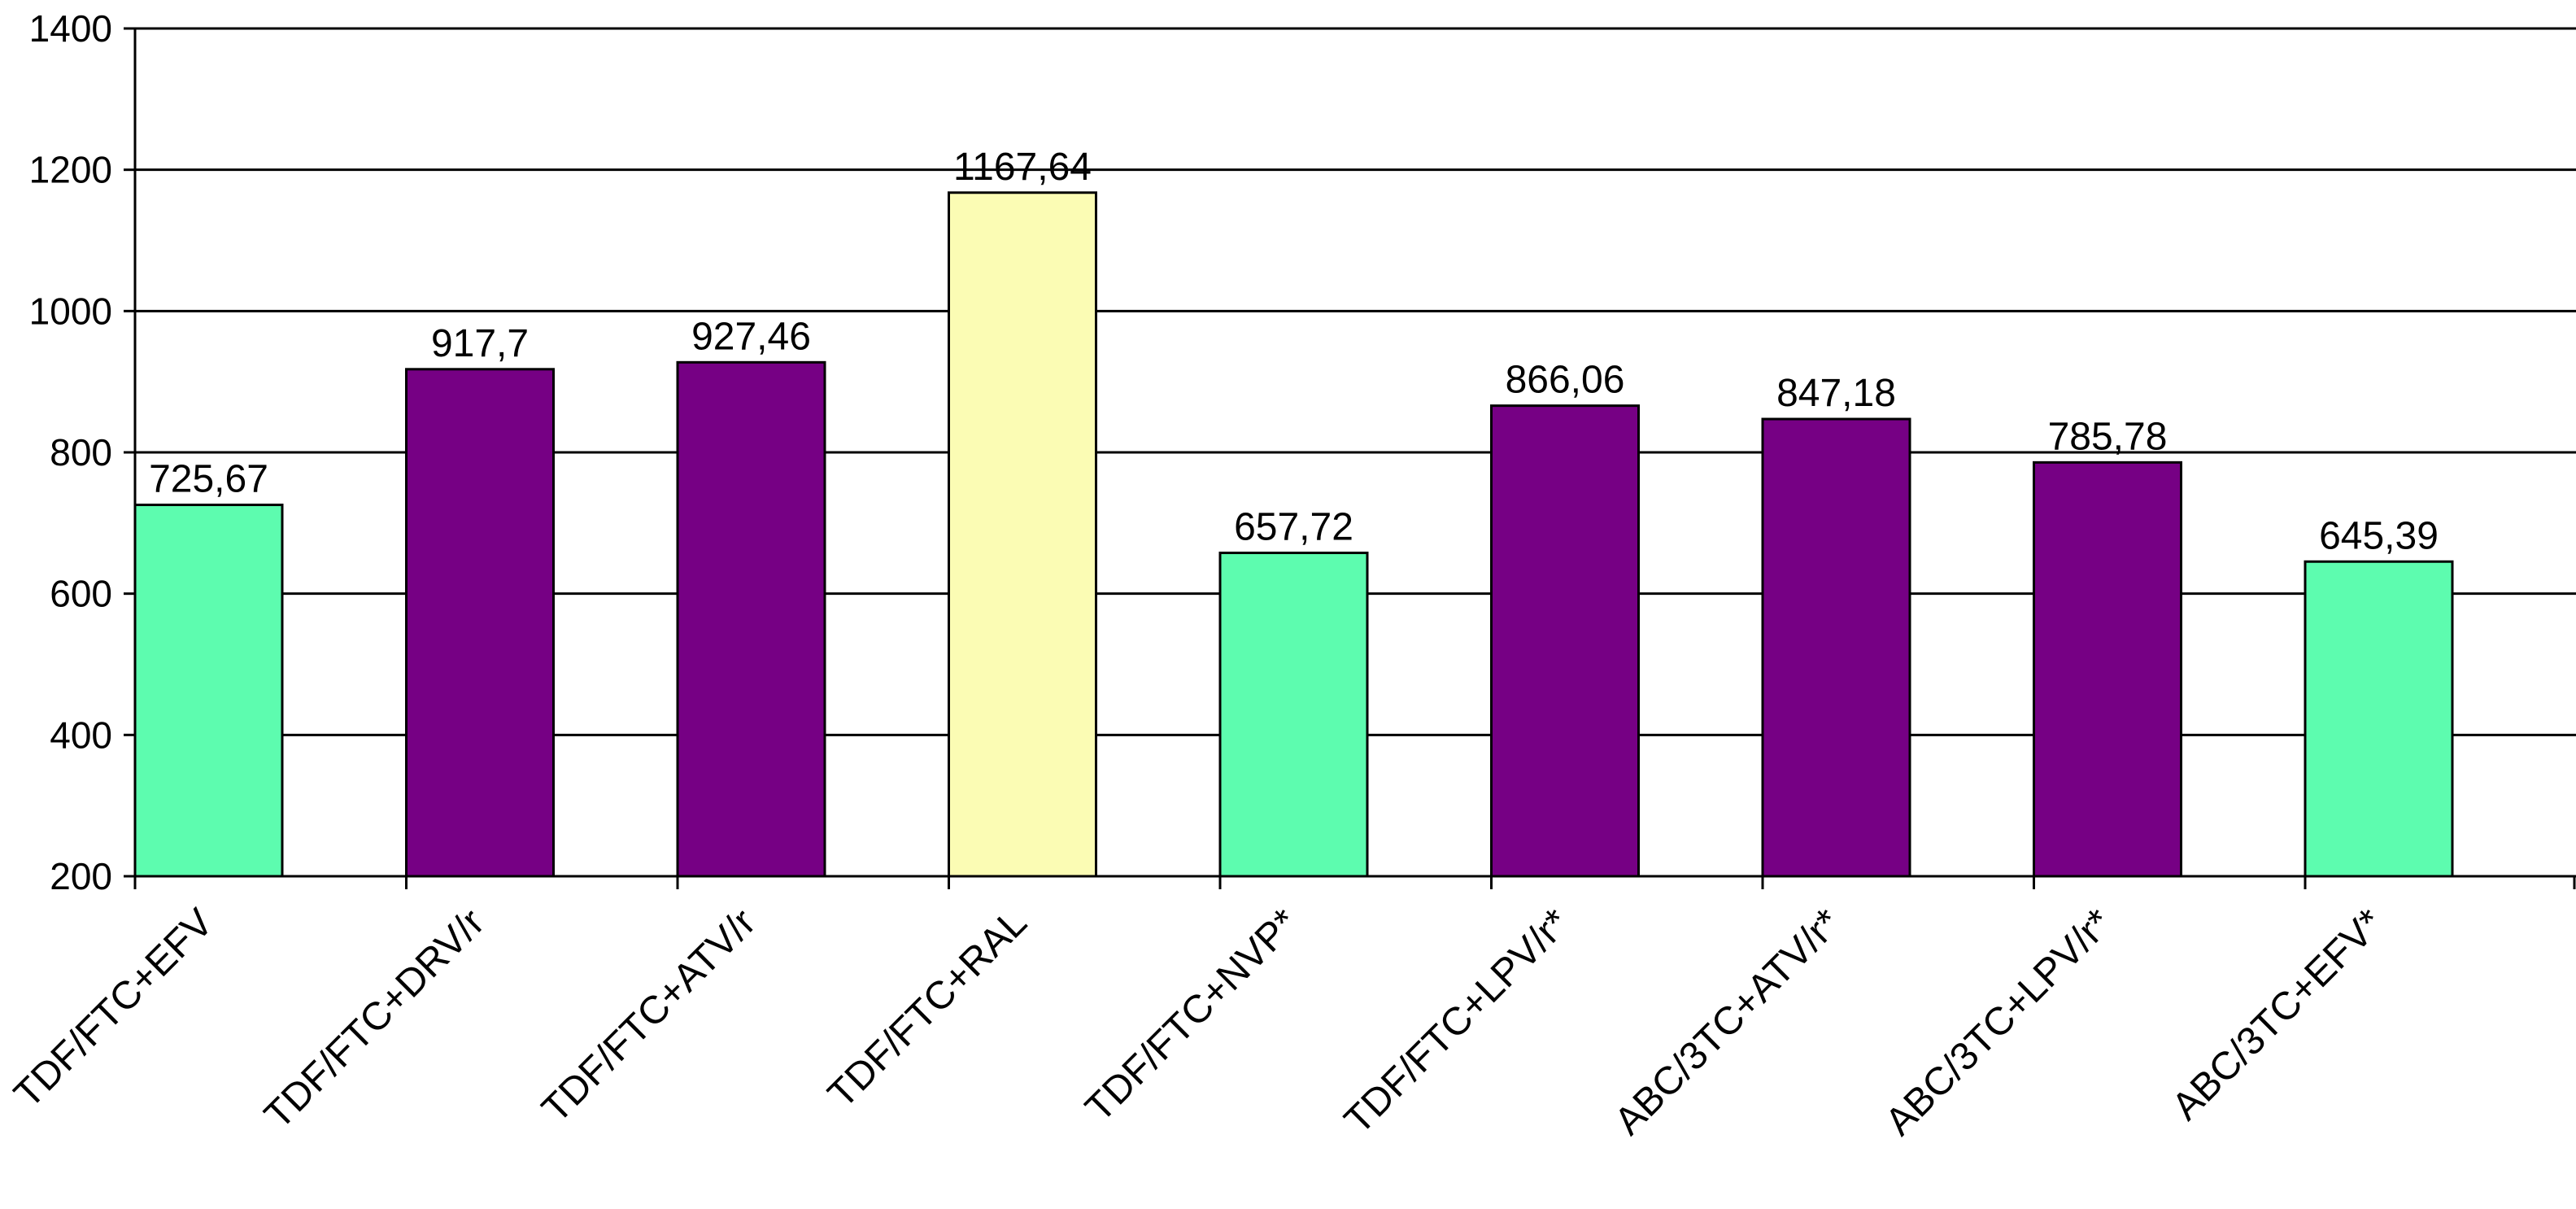  I want to click on data-label: 847,18, so click(1836, 394).